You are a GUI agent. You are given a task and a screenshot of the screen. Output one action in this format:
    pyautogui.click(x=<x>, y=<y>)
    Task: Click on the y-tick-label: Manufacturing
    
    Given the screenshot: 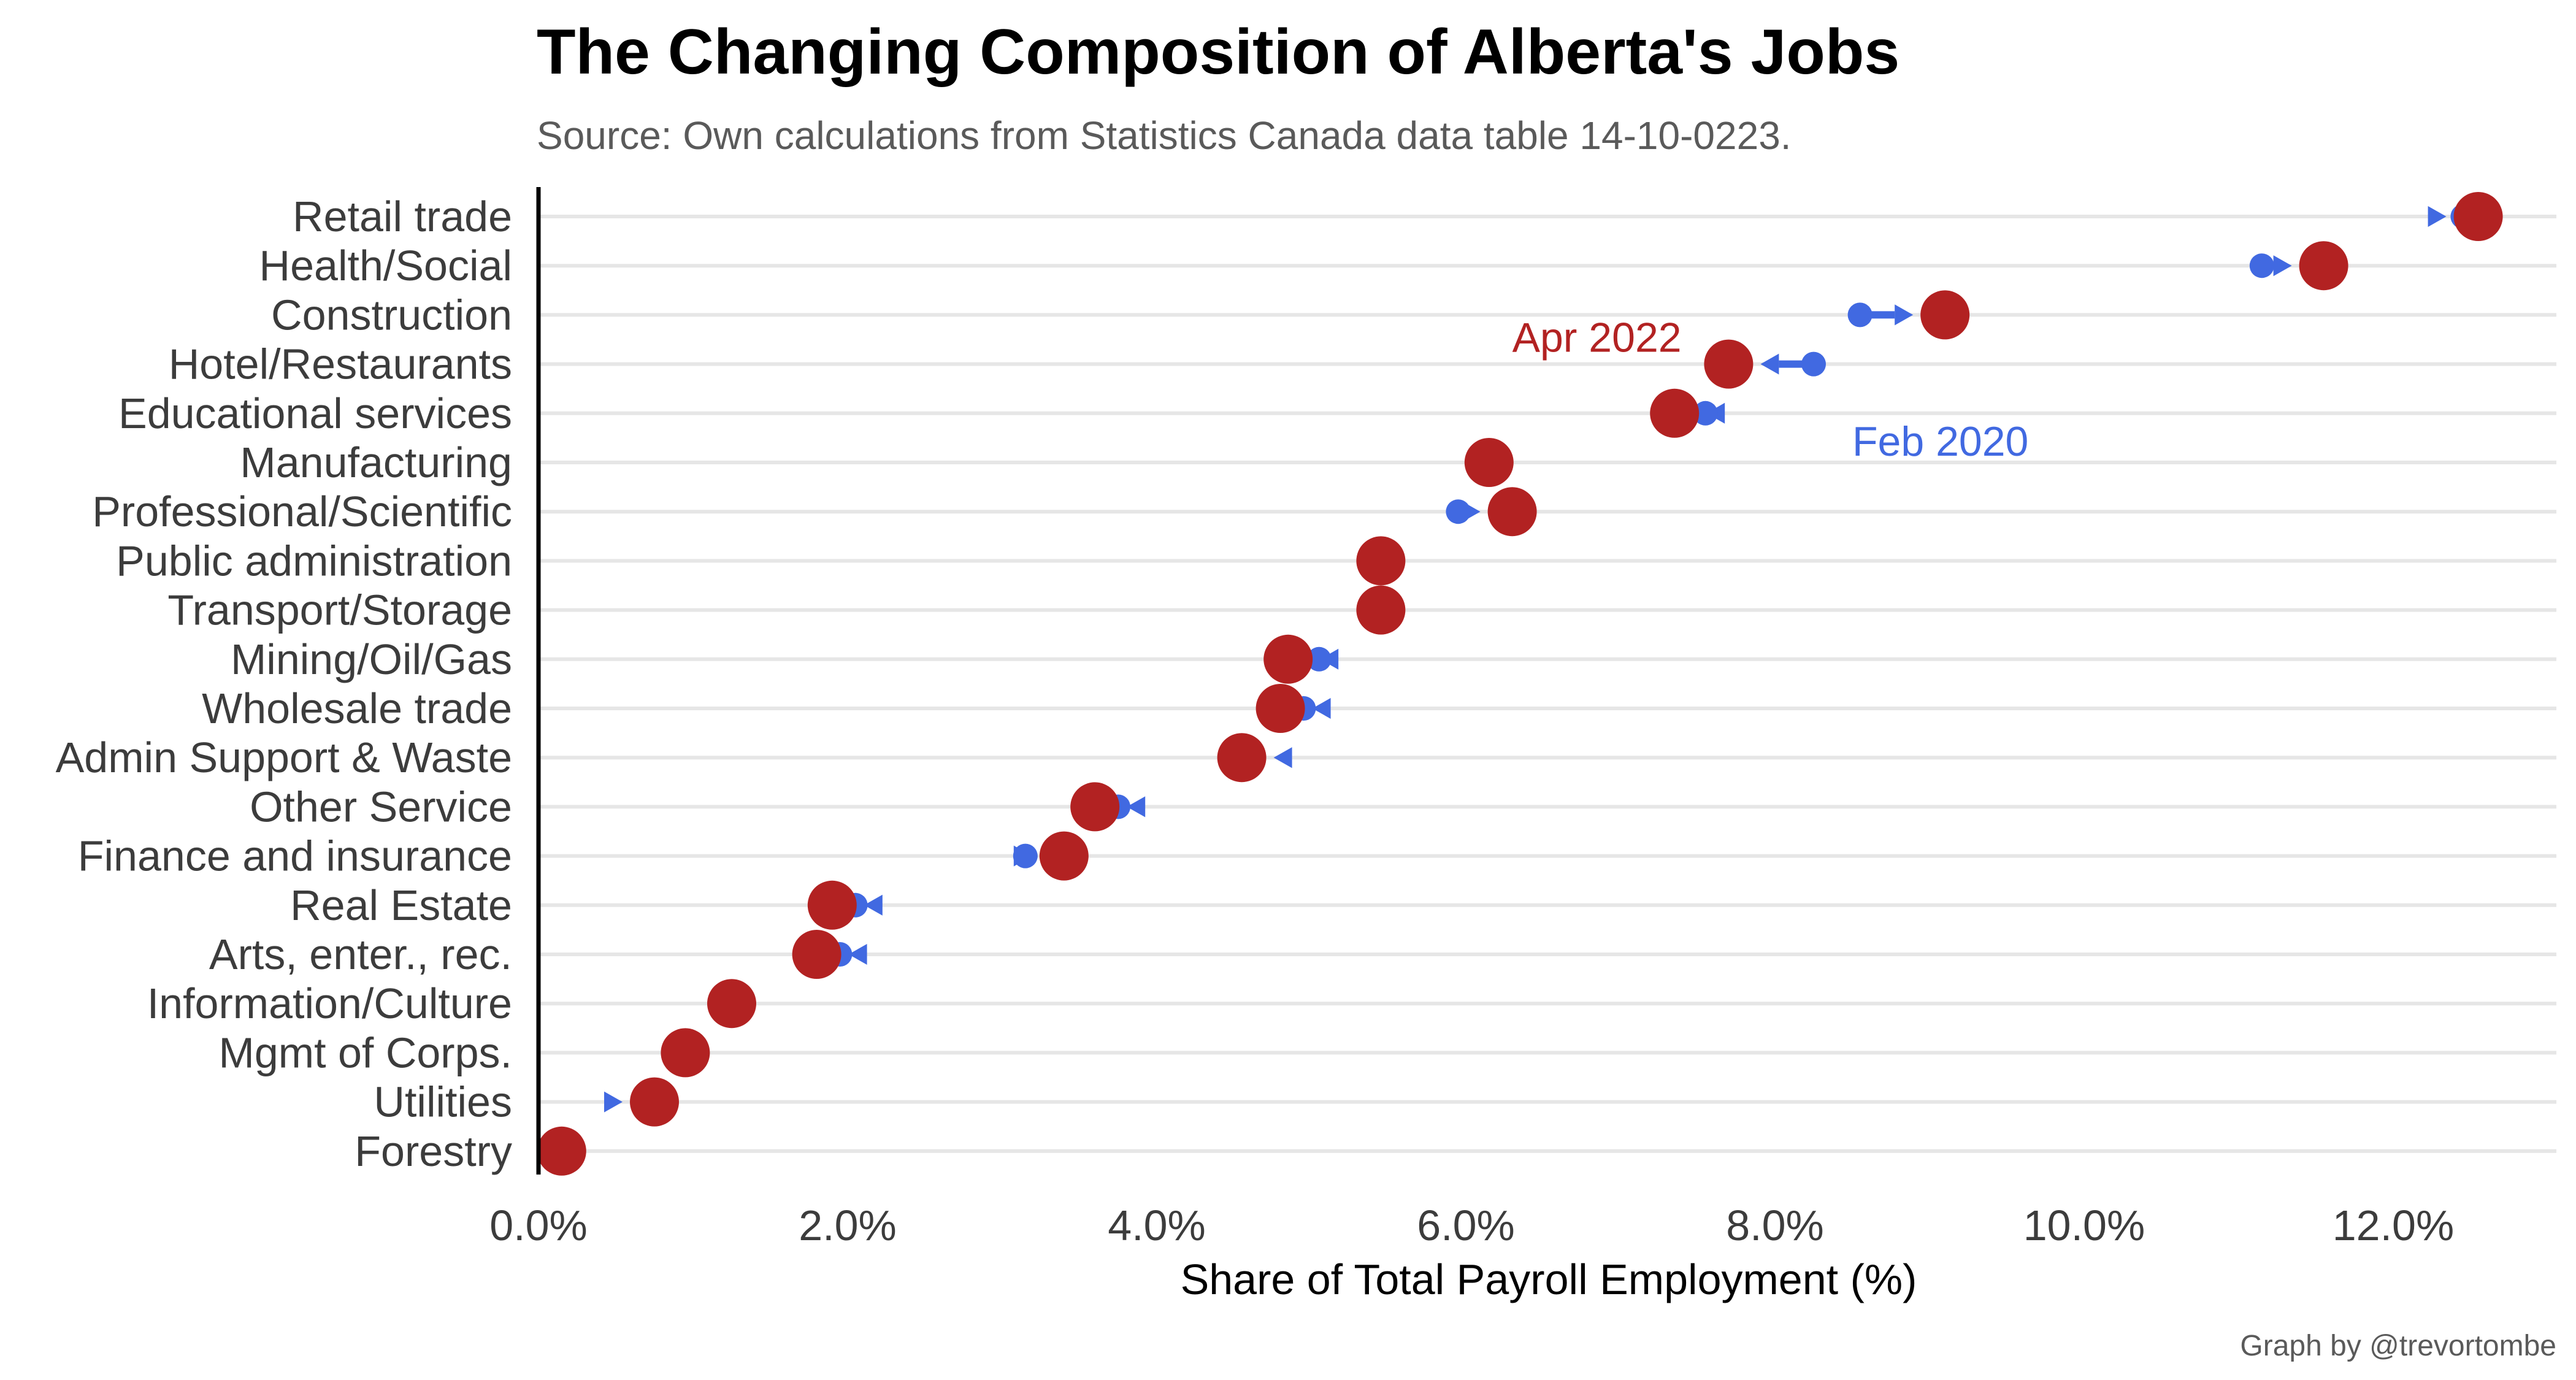 What is the action you would take?
    pyautogui.click(x=376, y=462)
    